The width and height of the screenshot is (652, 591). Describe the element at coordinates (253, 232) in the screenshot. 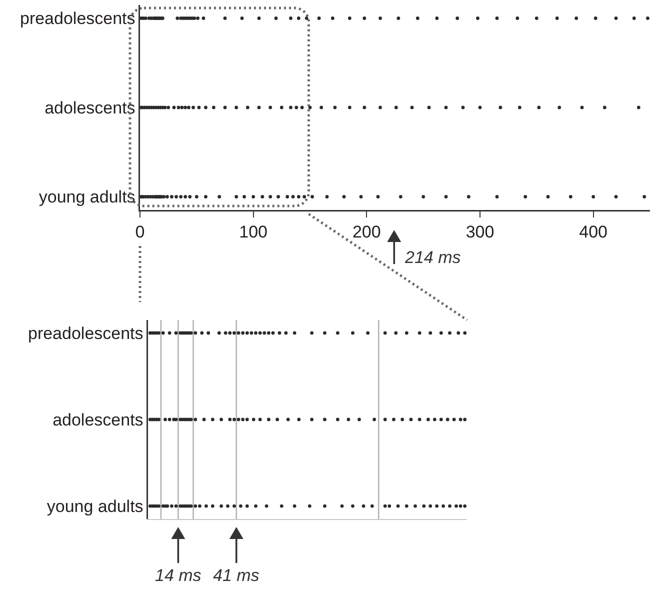

I see `x-tick-label: 100` at that location.